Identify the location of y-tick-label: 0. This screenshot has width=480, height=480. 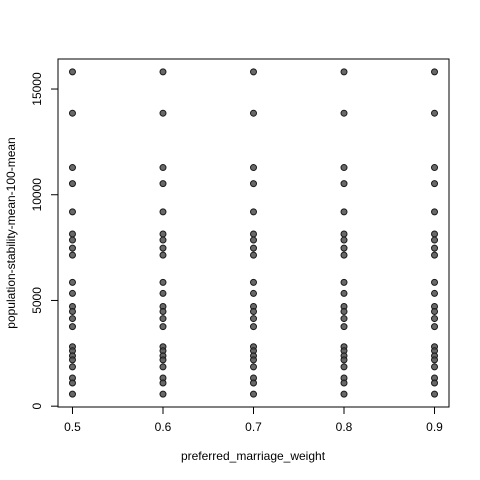
(37, 406).